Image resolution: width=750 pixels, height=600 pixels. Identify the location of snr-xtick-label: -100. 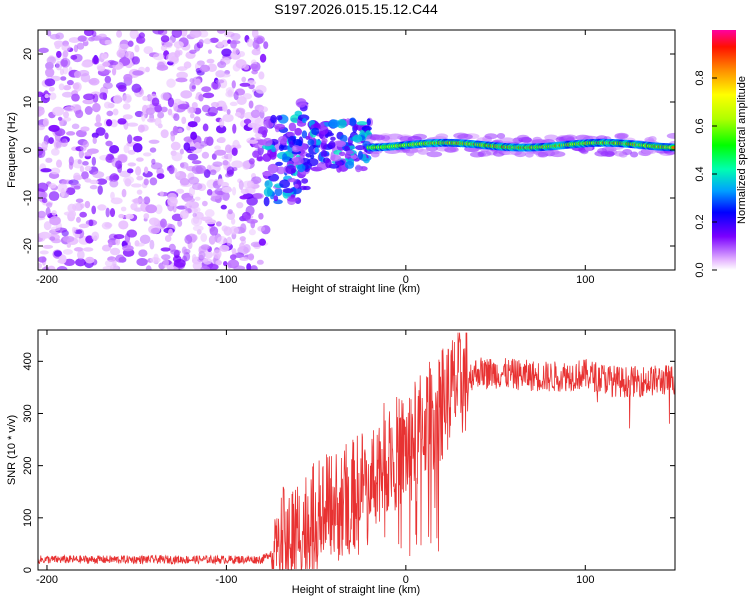
(226, 580).